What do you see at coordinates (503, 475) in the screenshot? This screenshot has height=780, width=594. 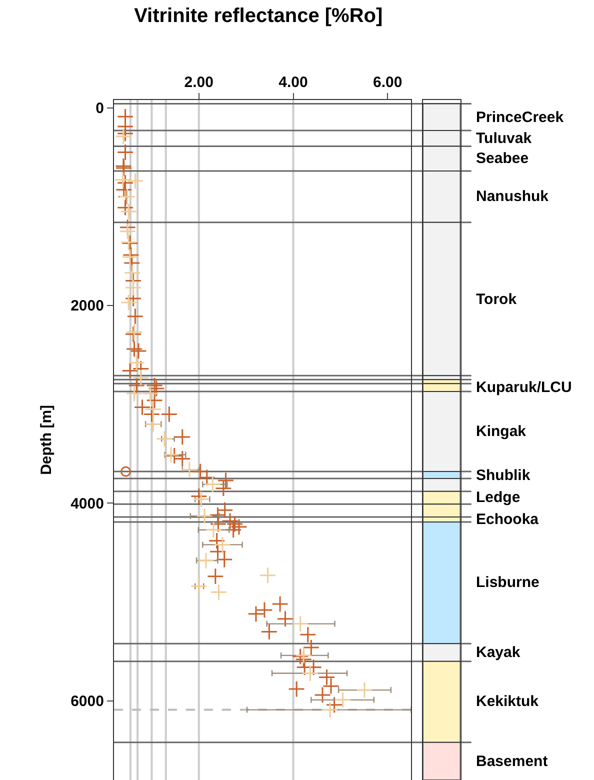 I see `series-label: Shublik` at bounding box center [503, 475].